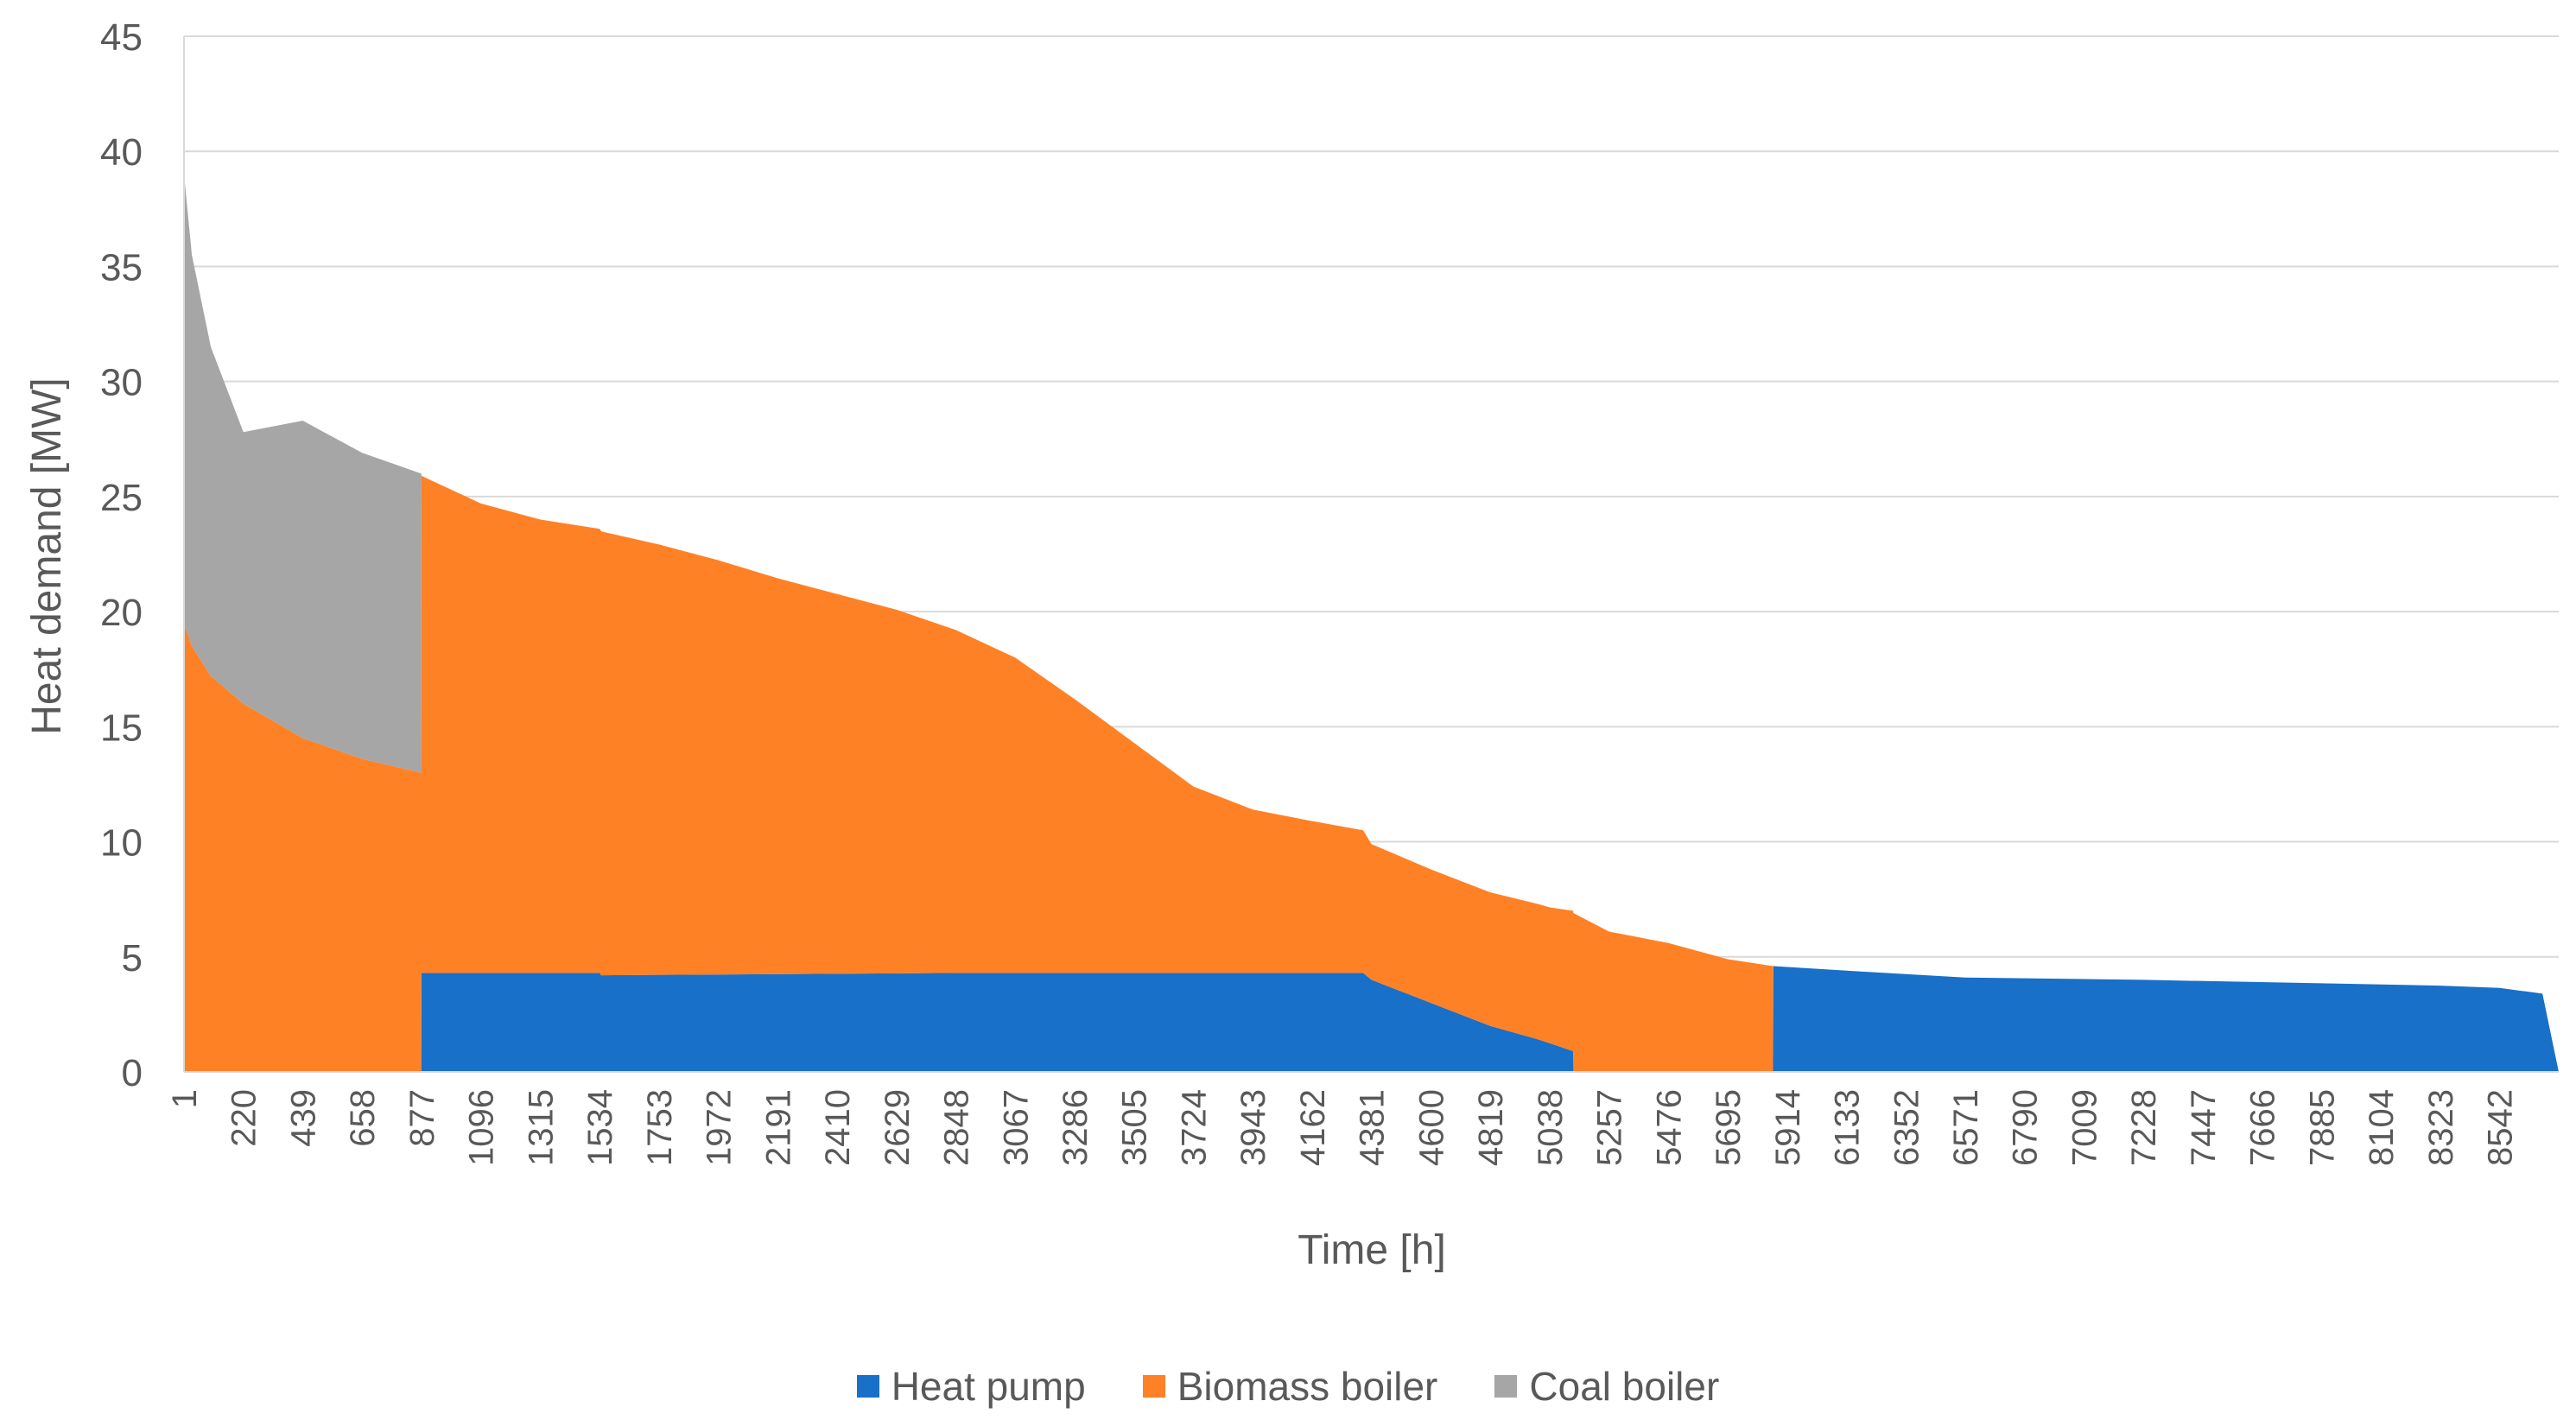 This screenshot has height=1420, width=2576. What do you see at coordinates (898, 1127) in the screenshot?
I see `x-tick-label-2629: 2629` at bounding box center [898, 1127].